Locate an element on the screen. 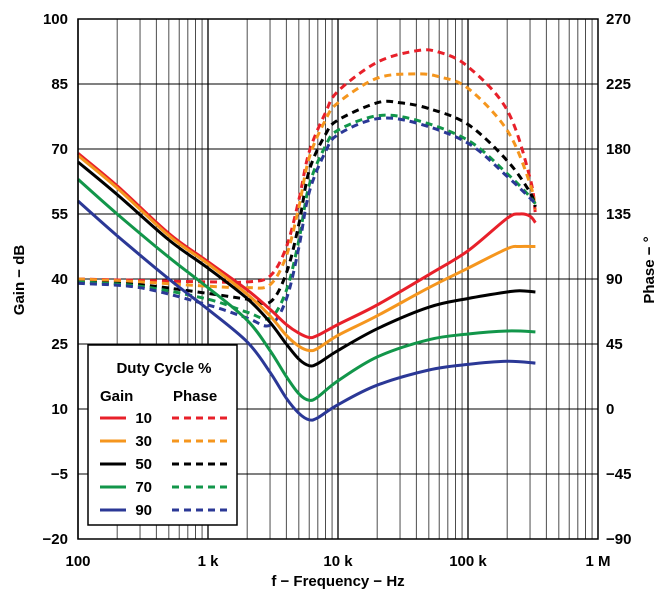 The height and width of the screenshot is (591, 659). right-y-tick-label: 180 is located at coordinates (618, 149).